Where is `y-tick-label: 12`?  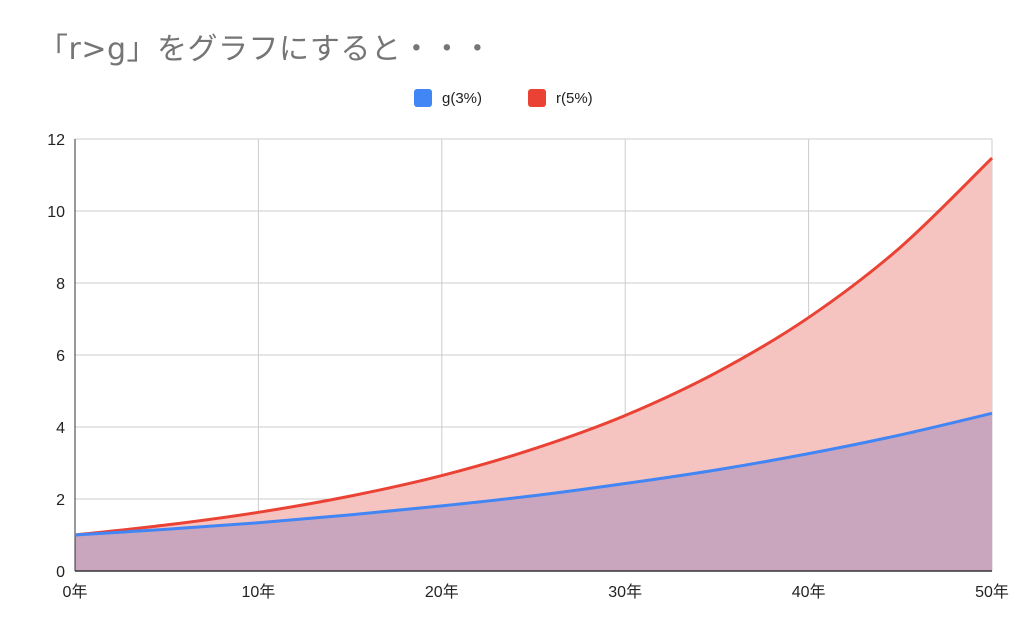
y-tick-label: 12 is located at coordinates (56, 140).